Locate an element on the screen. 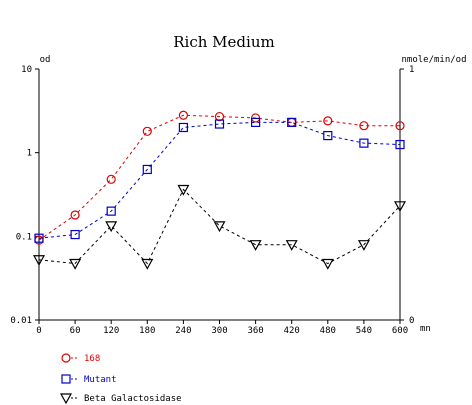 The width and height of the screenshot is (472, 405). x-tick-label: 360 is located at coordinates (255, 331).